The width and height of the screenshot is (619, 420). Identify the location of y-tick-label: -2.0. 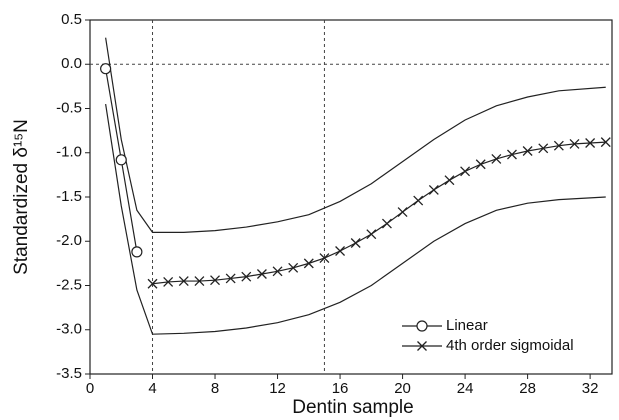
(69, 240).